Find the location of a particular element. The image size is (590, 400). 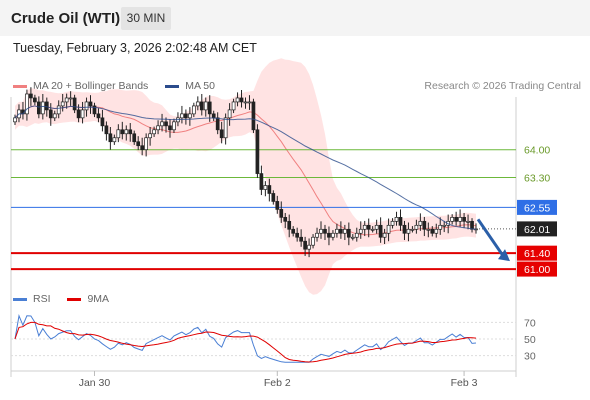

legend-item-9ma: 9MA is located at coordinates (88, 299).